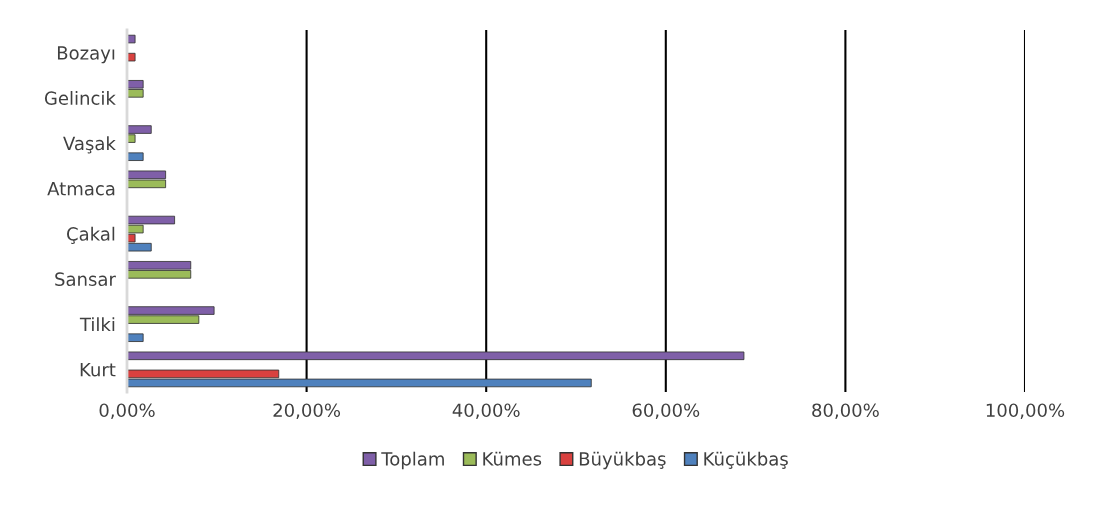 The width and height of the screenshot is (1097, 509). Describe the element at coordinates (81, 189) in the screenshot. I see `y-tick-label: Atmaca` at that location.